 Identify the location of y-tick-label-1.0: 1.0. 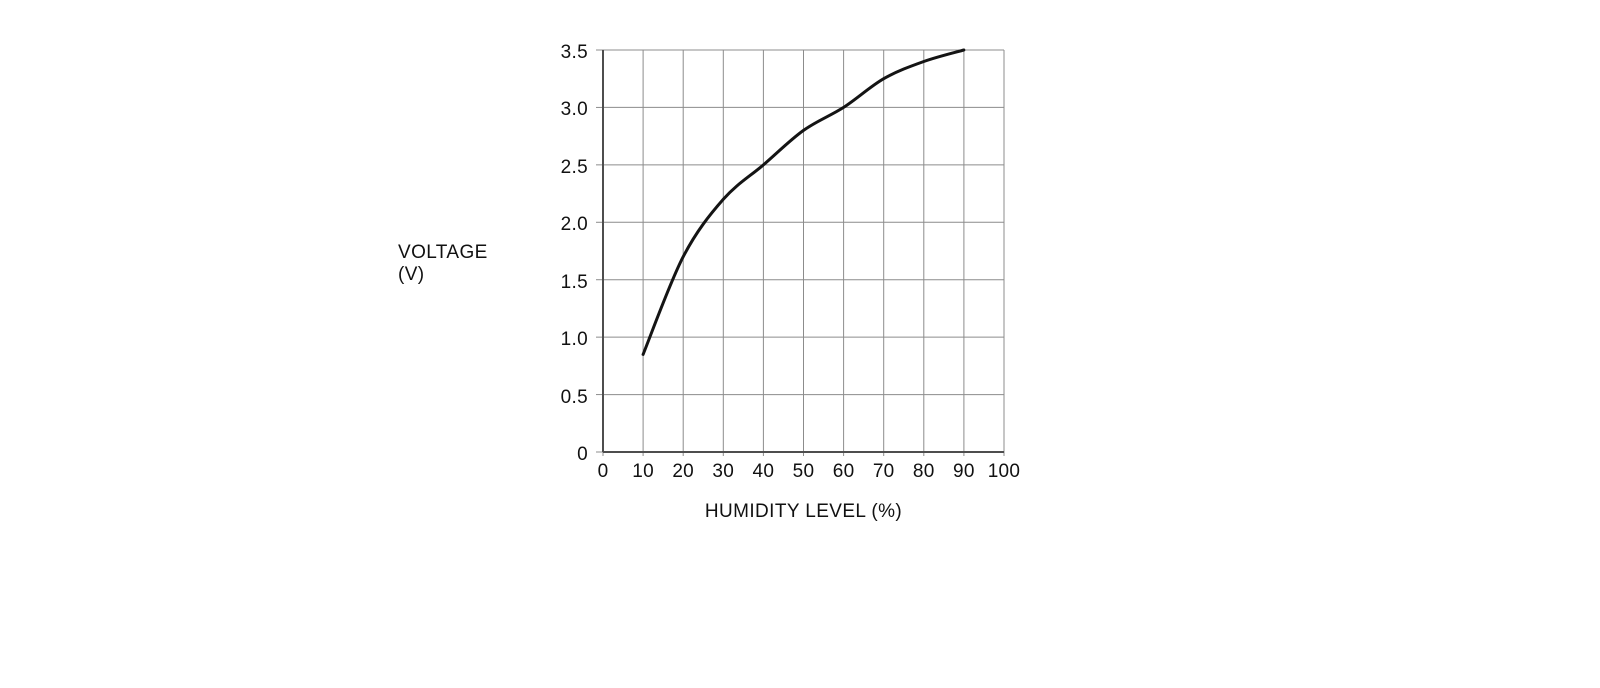
(574, 340).